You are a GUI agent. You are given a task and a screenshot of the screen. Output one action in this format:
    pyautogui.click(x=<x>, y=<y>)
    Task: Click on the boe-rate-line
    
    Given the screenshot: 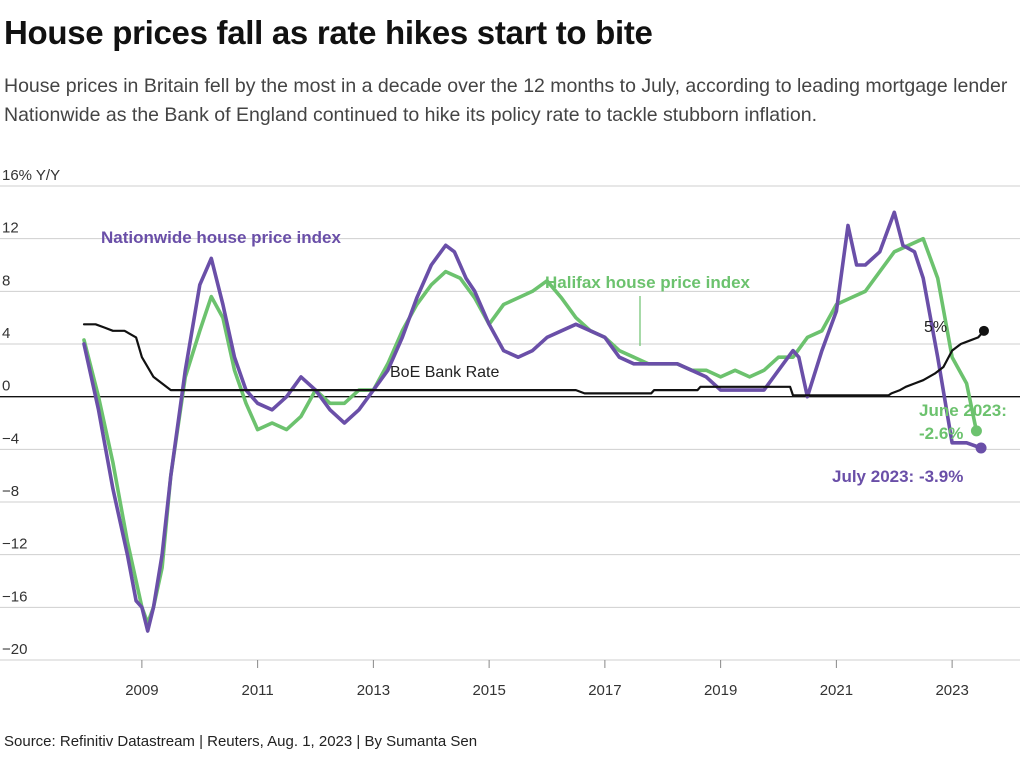 What is the action you would take?
    pyautogui.click(x=534, y=360)
    